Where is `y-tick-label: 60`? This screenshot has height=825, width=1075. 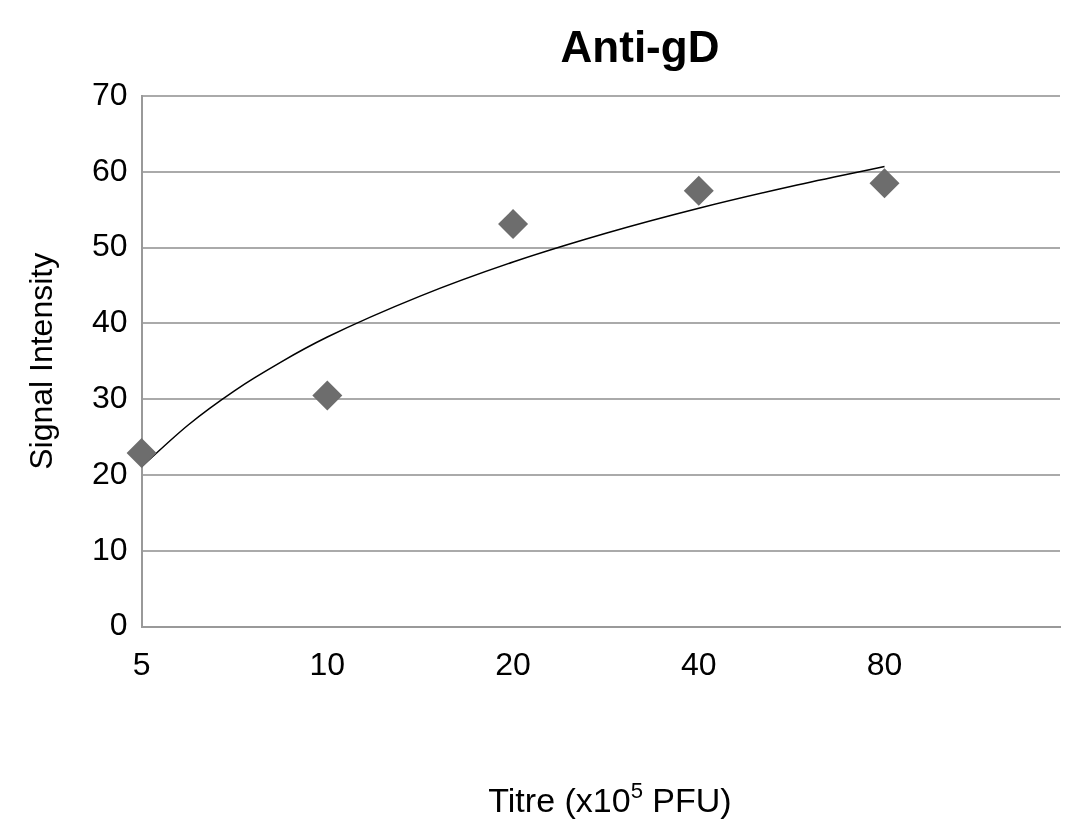
y-tick-label: 60 is located at coordinates (110, 169).